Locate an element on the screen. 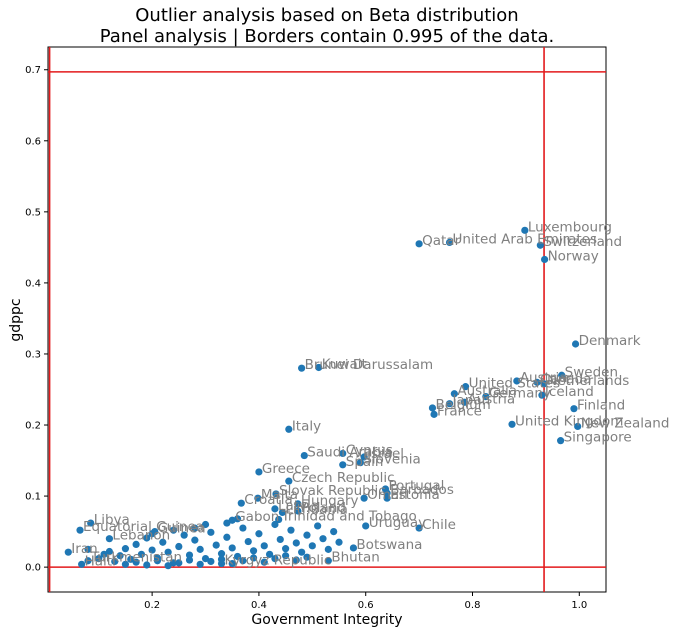 Image resolution: width=680 pixels, height=633 pixels. point-label: Sweden is located at coordinates (591, 372).